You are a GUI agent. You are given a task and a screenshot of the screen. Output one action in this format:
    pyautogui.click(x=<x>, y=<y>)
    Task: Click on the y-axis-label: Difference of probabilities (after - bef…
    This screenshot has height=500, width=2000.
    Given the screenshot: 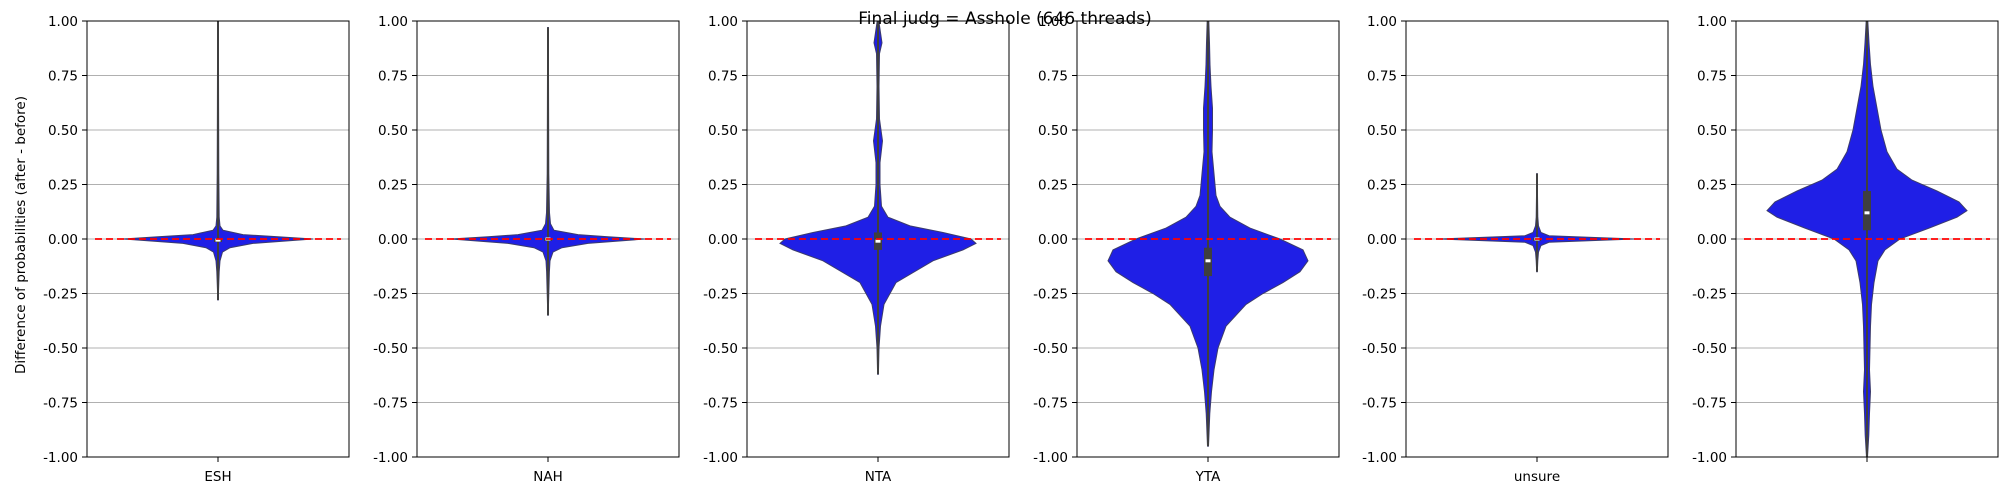 What is the action you would take?
    pyautogui.click(x=21, y=235)
    